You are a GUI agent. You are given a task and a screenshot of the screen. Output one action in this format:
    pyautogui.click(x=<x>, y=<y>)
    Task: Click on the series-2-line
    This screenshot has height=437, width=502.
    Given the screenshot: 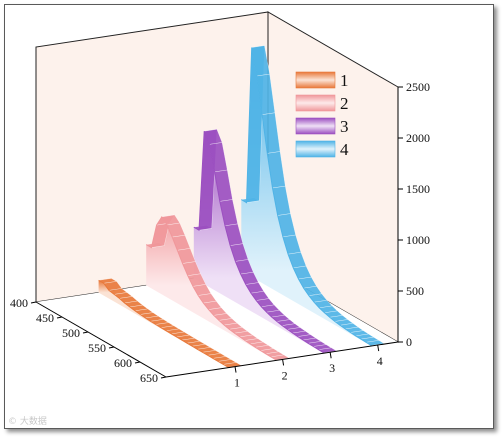 What is the action you would take?
    pyautogui.click(x=211, y=288)
    